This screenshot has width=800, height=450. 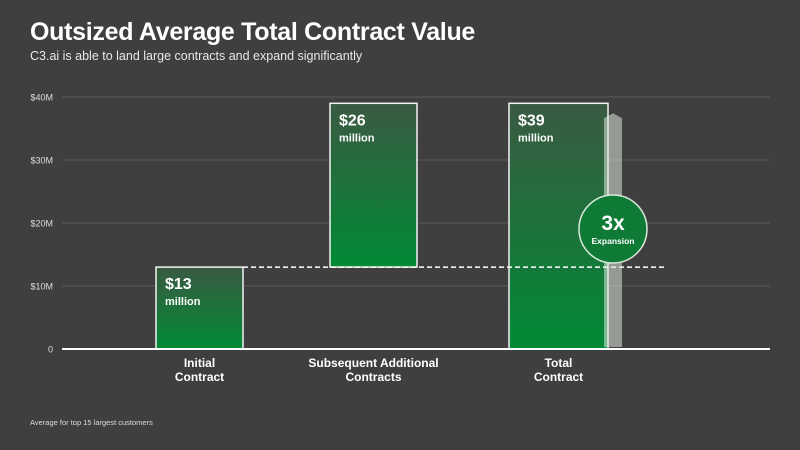 I want to click on expansion-badge, so click(x=613, y=229).